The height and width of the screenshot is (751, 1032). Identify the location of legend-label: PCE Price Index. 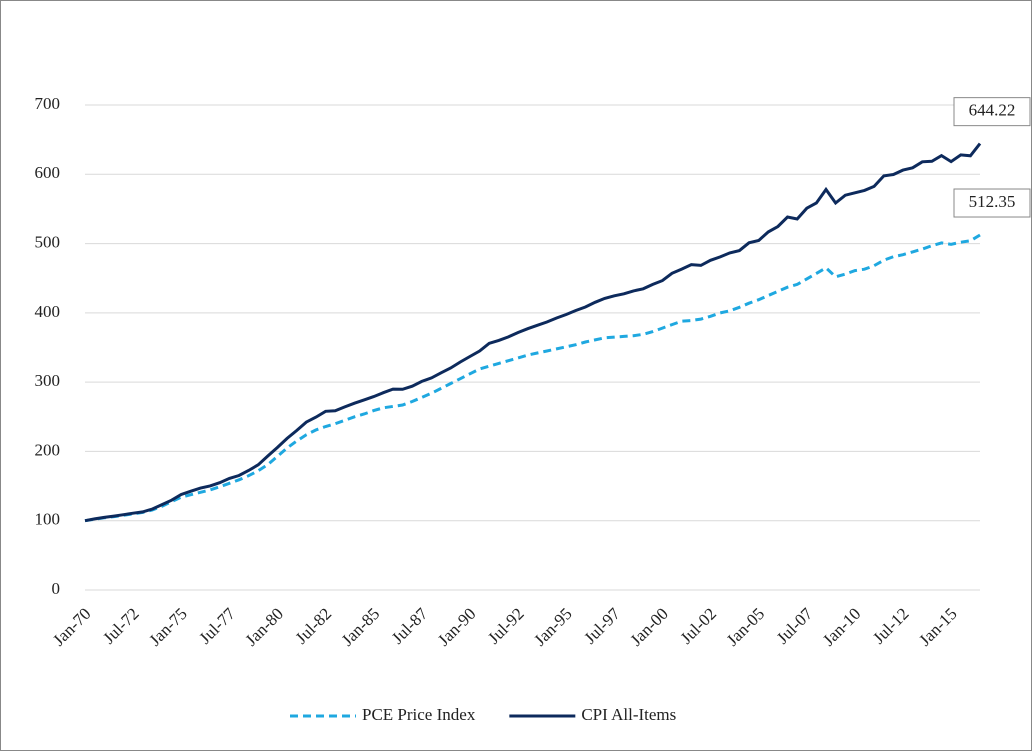
(419, 714).